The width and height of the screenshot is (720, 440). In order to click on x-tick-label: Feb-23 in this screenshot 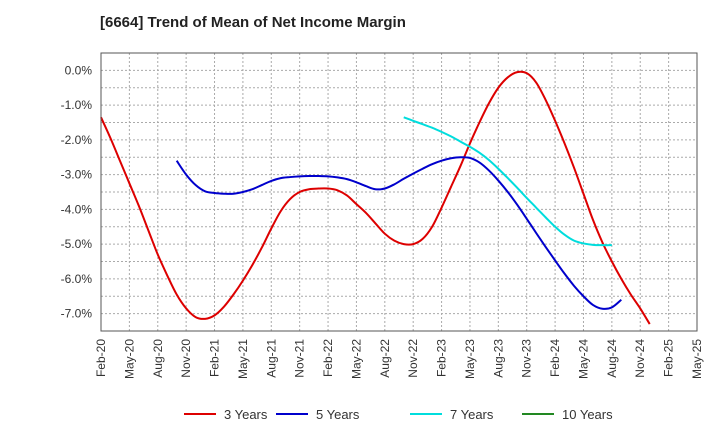, I will do `click(442, 358)`.